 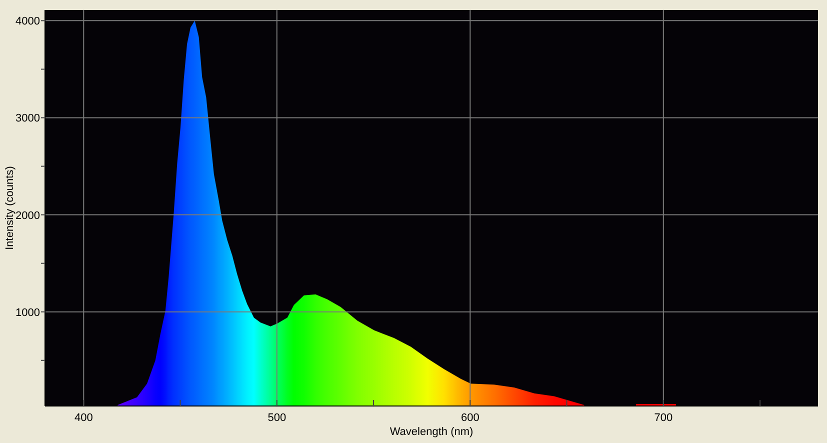 I want to click on y-tick-label: 3000, so click(x=28, y=118).